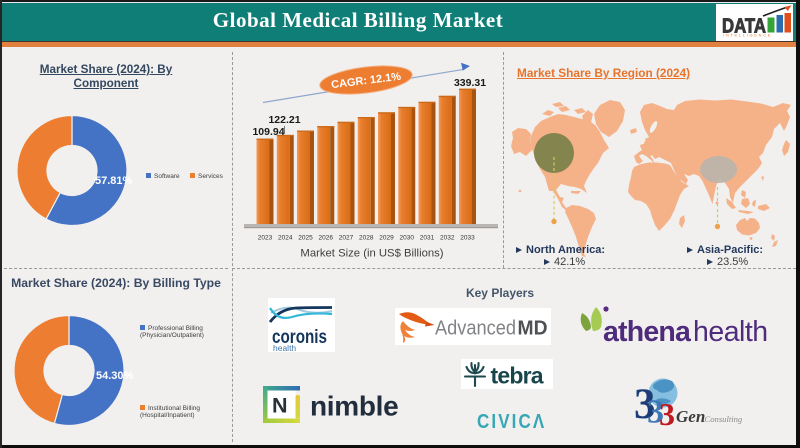 The height and width of the screenshot is (448, 800). Describe the element at coordinates (744, 27) in the screenshot. I see `svg-text: DATA` at that location.